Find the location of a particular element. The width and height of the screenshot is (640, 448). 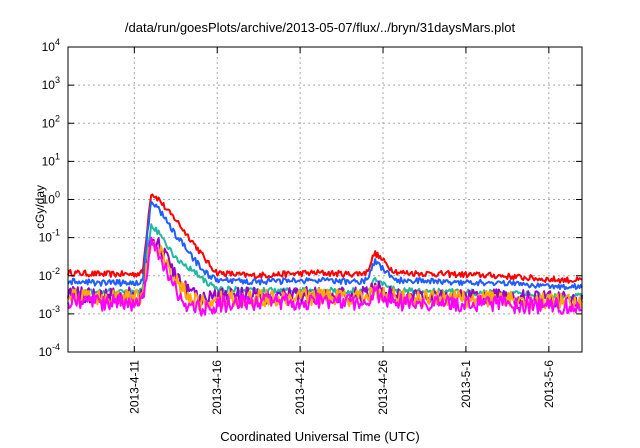

y-tick-label: 10⁻¹ is located at coordinates (49, 236).